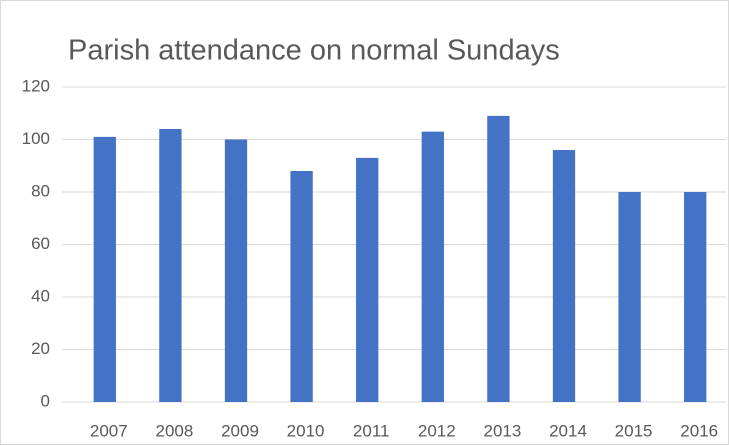 The height and width of the screenshot is (445, 729). What do you see at coordinates (699, 430) in the screenshot?
I see `x-tick-label: 2016` at bounding box center [699, 430].